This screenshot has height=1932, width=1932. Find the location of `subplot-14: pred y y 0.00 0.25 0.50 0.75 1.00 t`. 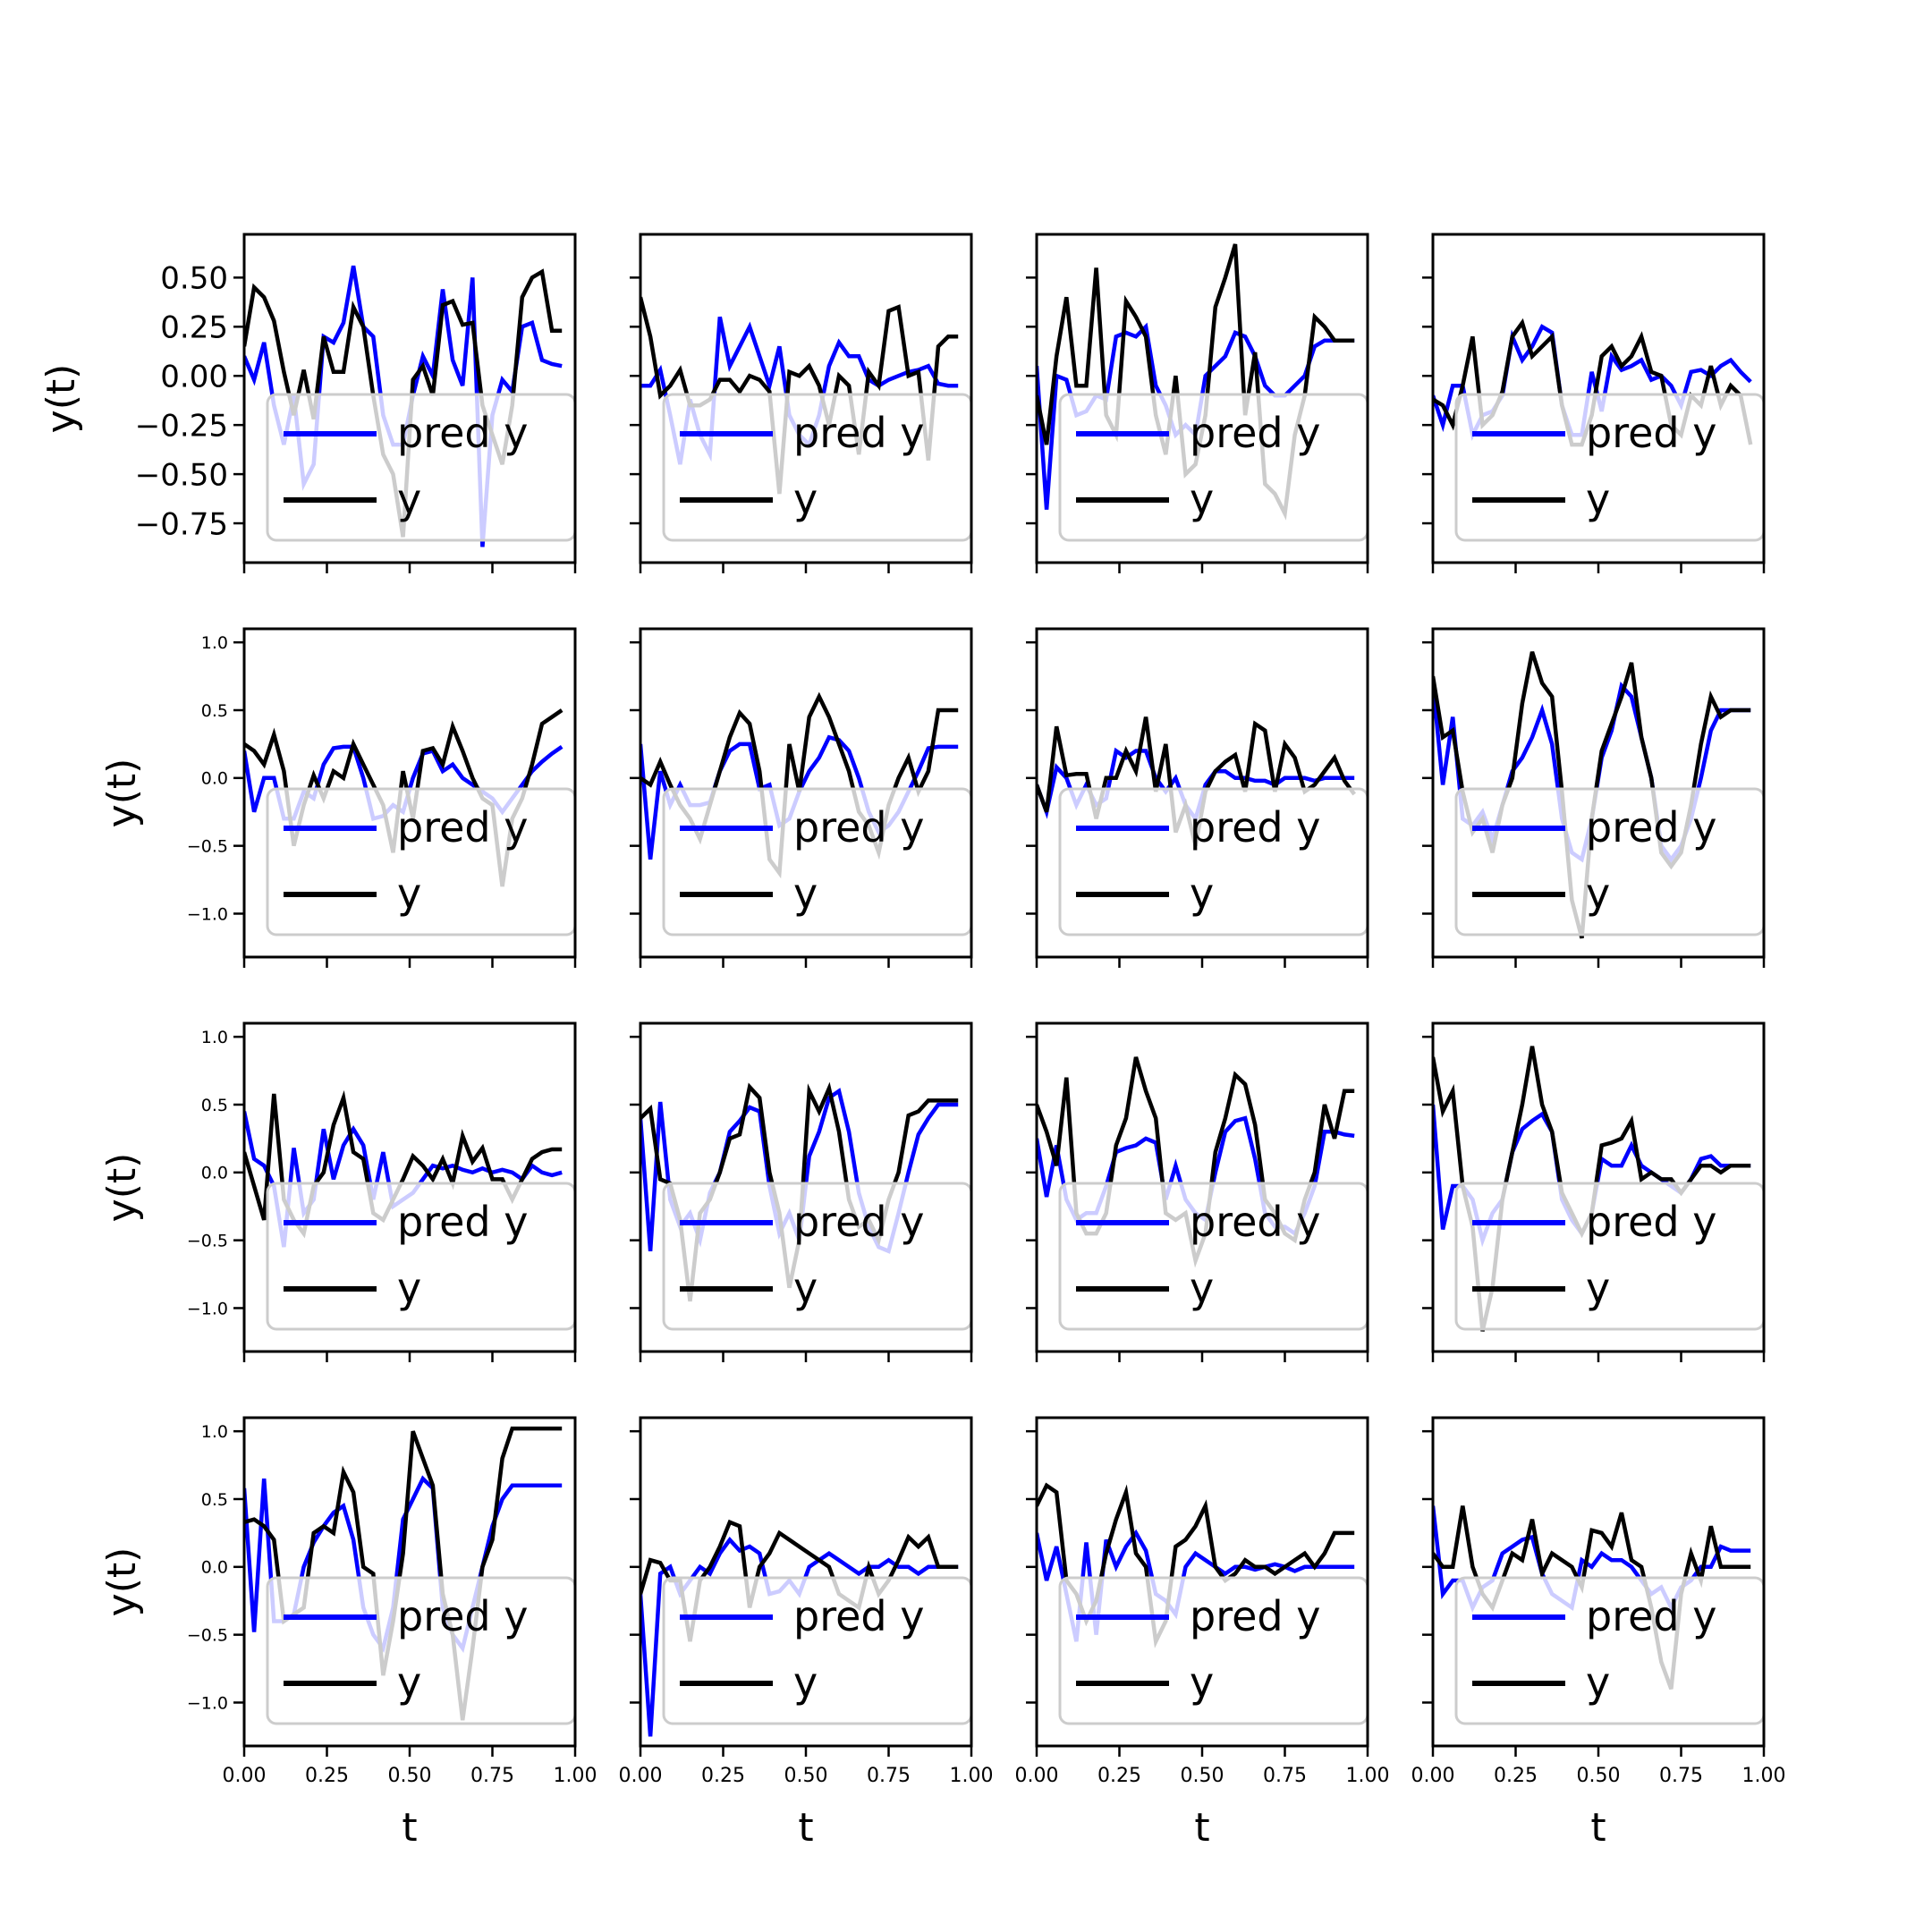

subplot-14: pred y y 0.00 0.25 0.50 0.75 1.00 t is located at coordinates (806, 1633).